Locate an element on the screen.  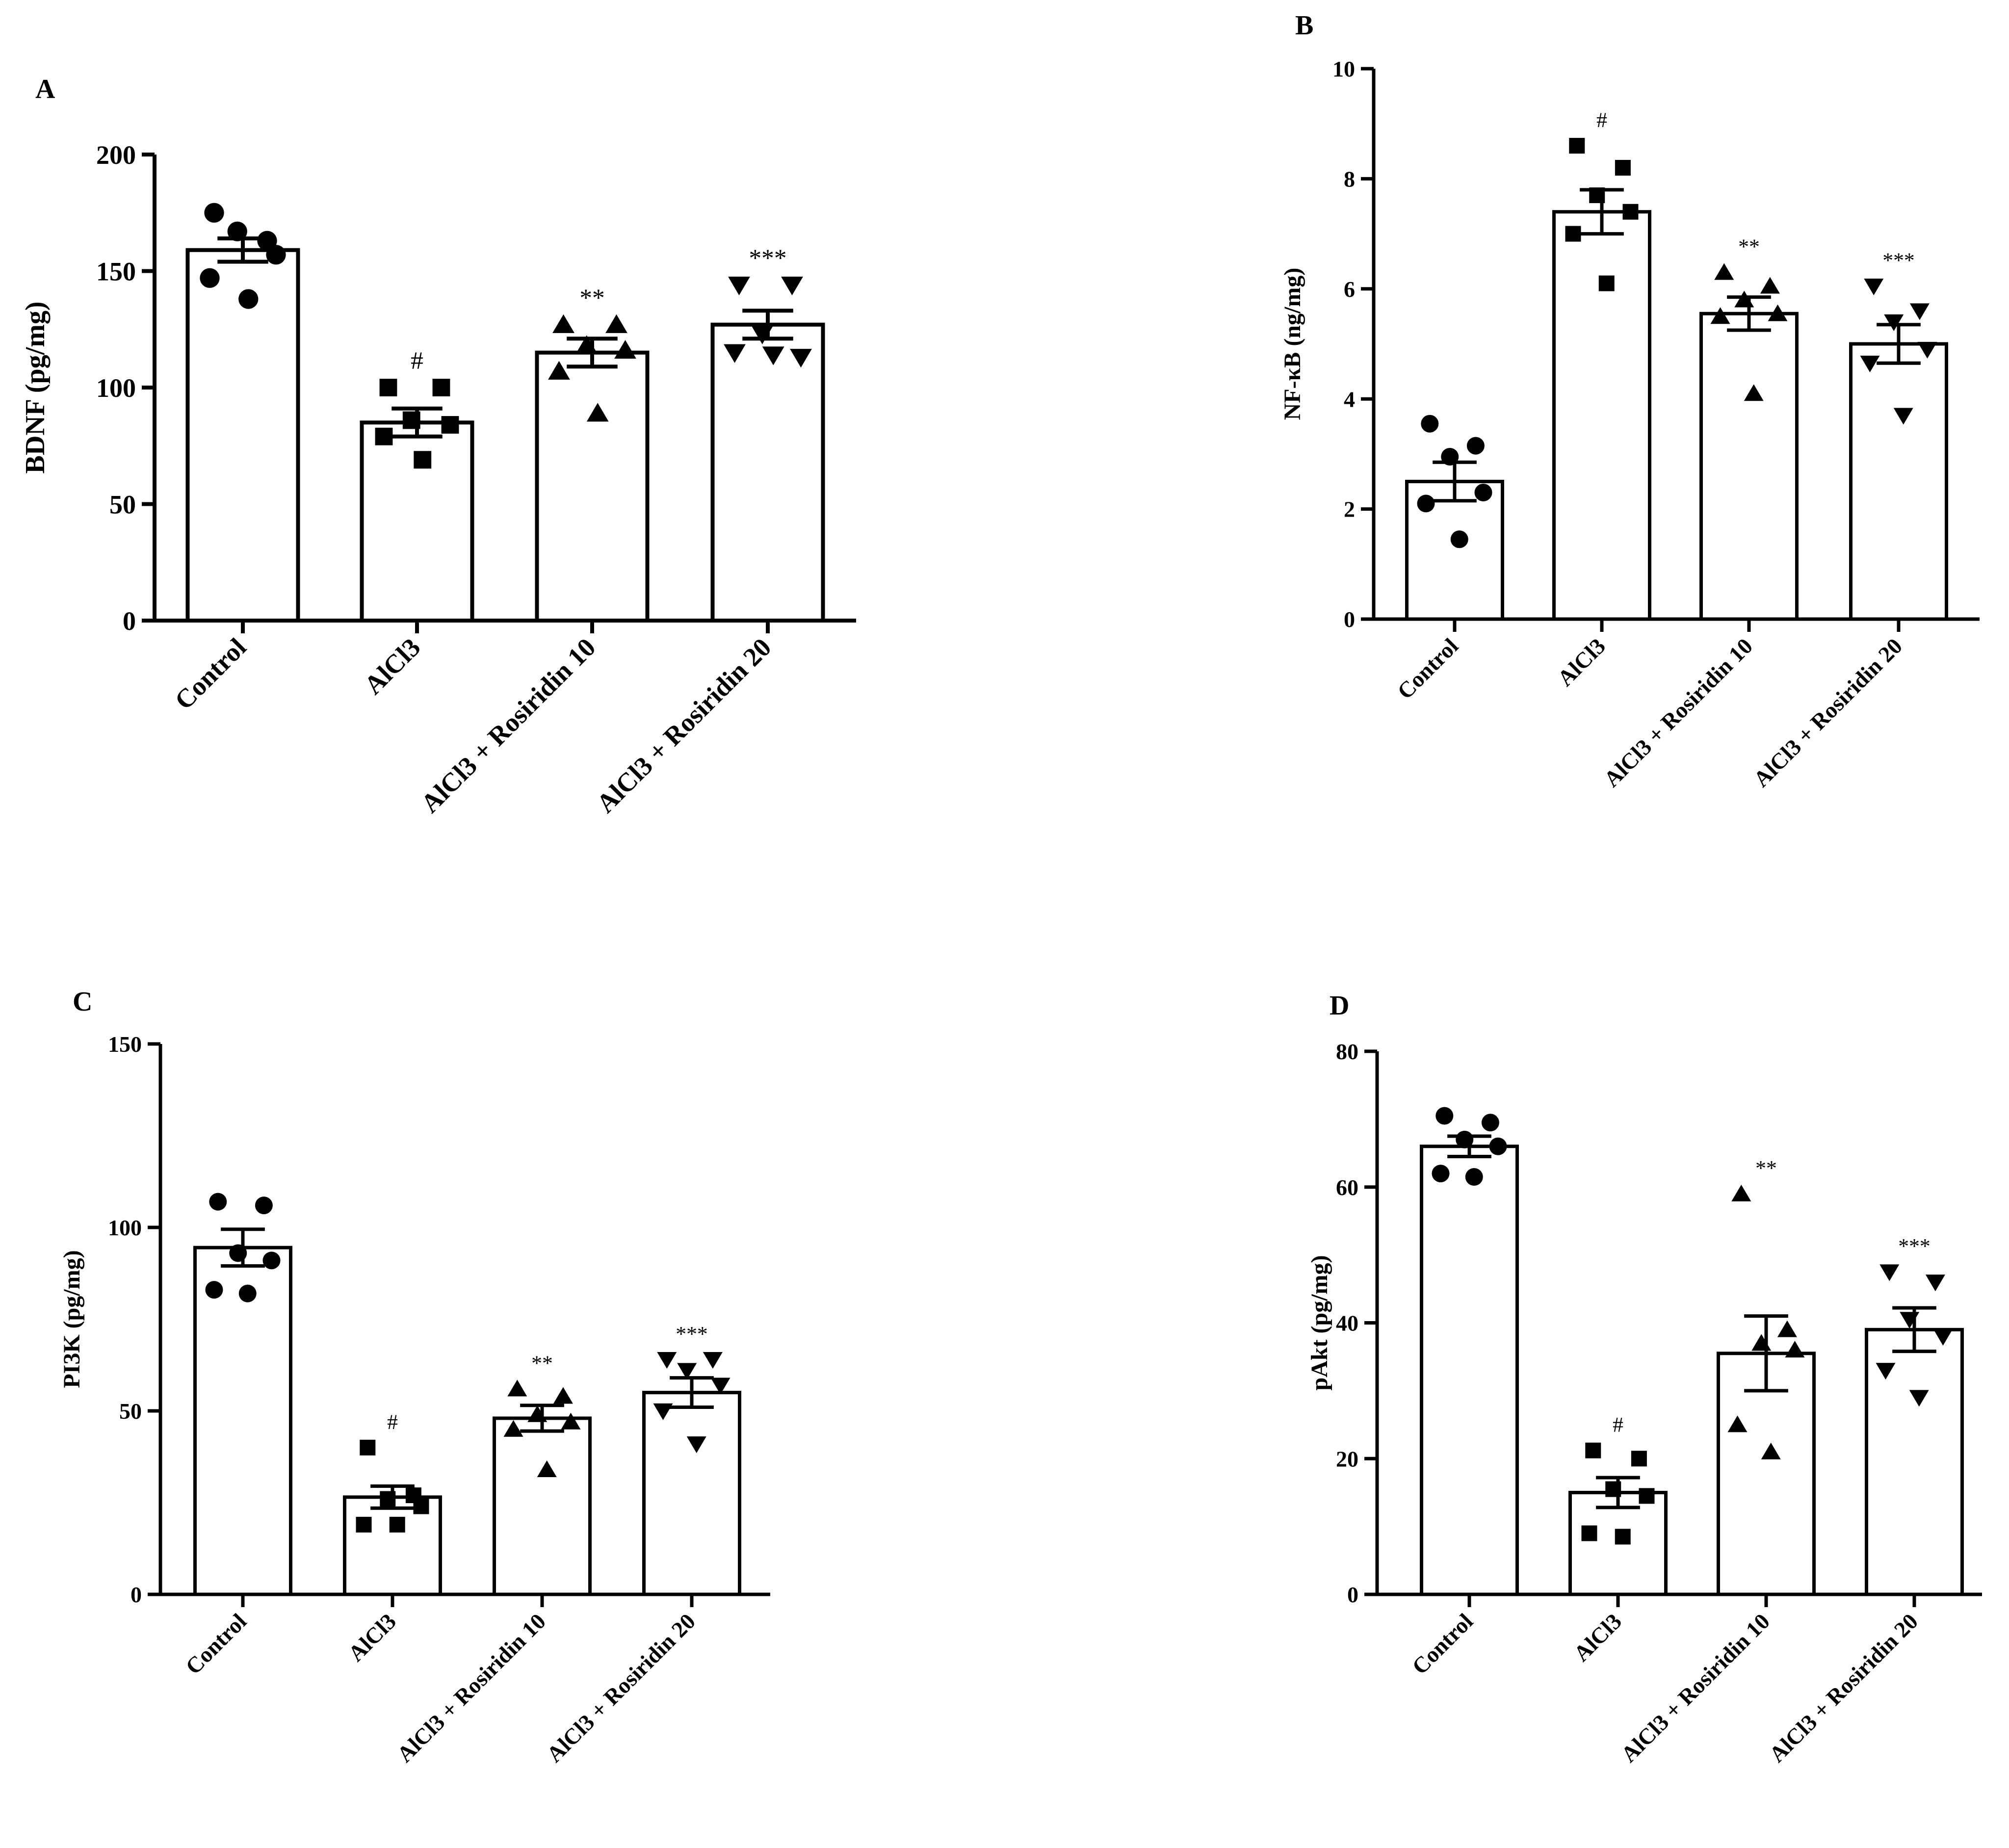
panel-c-significance-label: *** is located at coordinates (692, 1334).